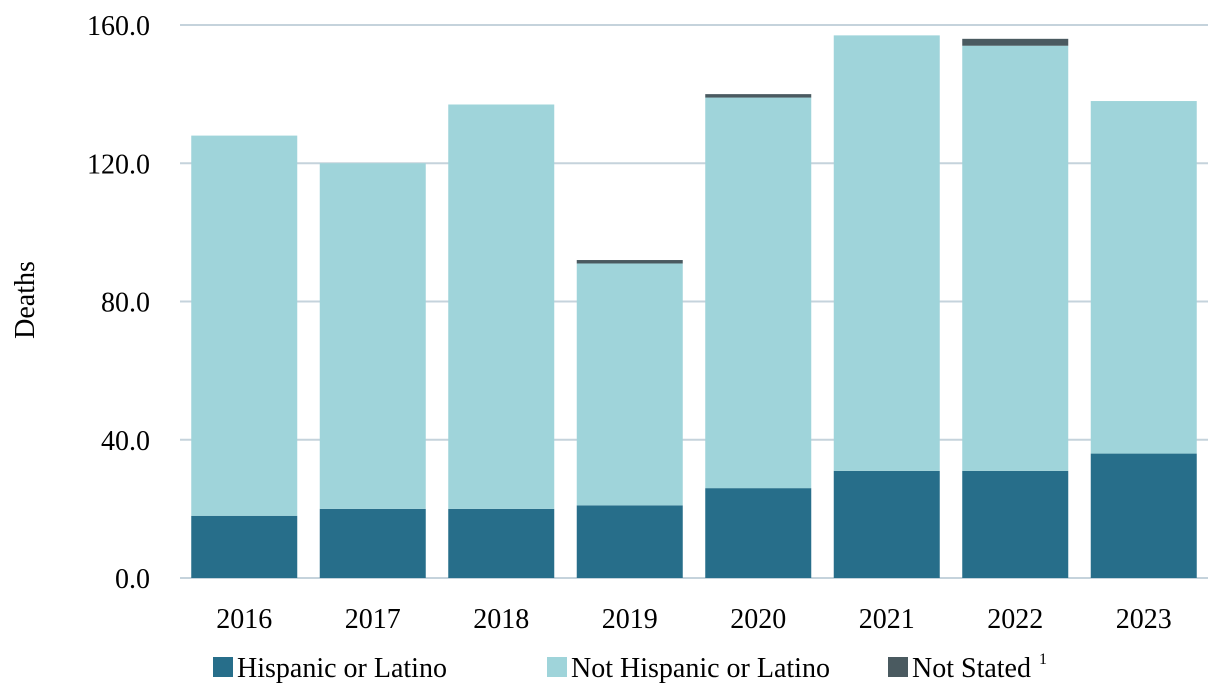 The image size is (1211, 692). Describe the element at coordinates (1015, 619) in the screenshot. I see `x-tick-label: 2022` at that location.